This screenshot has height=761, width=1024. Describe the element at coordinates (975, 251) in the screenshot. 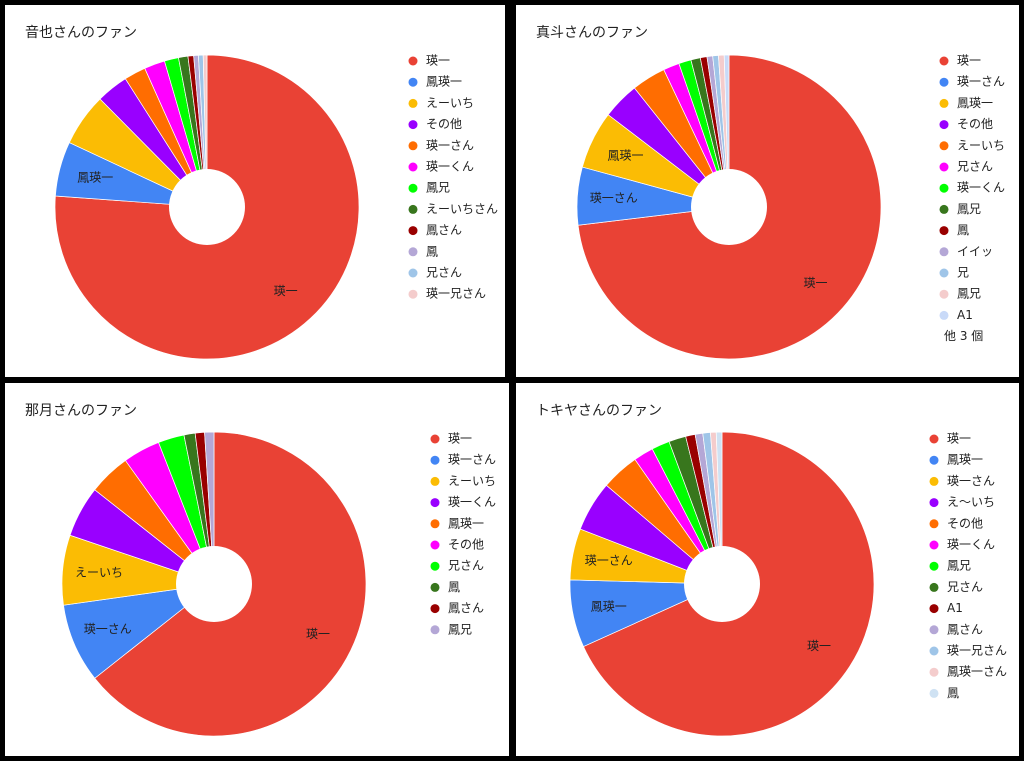

I see `legend-label: イイッ` at that location.